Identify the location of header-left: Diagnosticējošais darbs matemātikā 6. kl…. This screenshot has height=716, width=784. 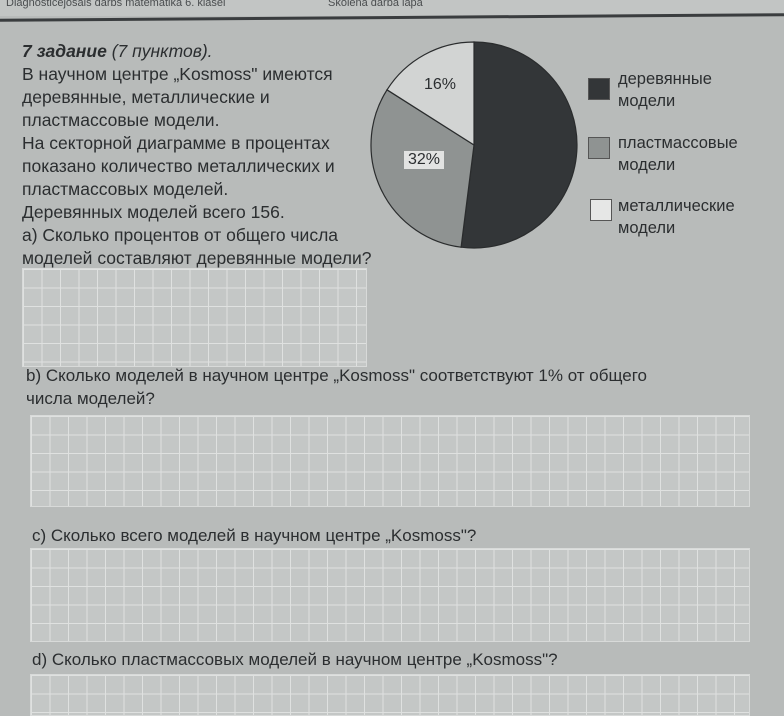
(116, 4).